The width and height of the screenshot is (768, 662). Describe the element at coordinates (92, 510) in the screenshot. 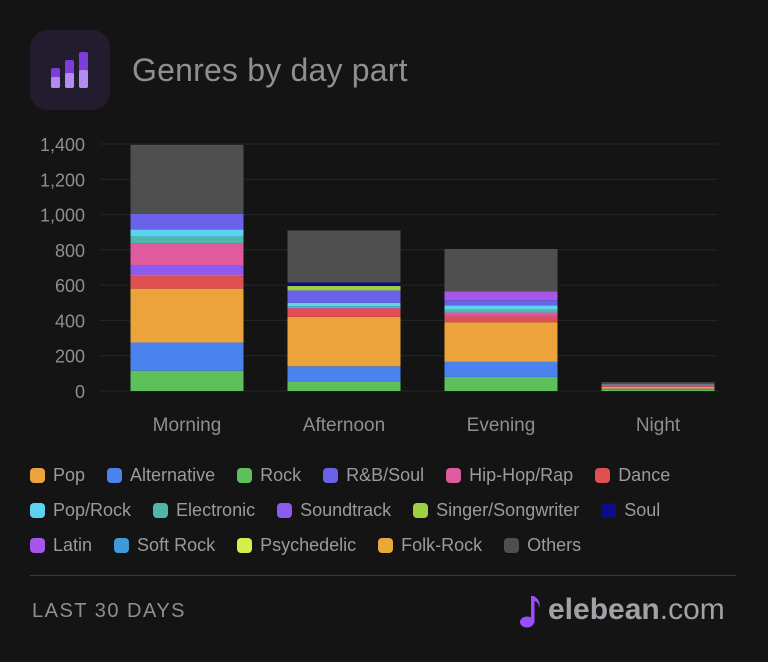

I see `legend-label: Pop/Rock` at that location.